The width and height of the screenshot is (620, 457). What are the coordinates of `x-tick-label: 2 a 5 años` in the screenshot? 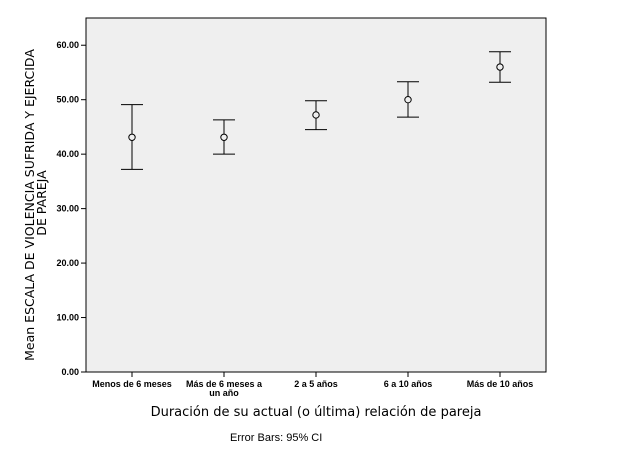 It's located at (316, 384).